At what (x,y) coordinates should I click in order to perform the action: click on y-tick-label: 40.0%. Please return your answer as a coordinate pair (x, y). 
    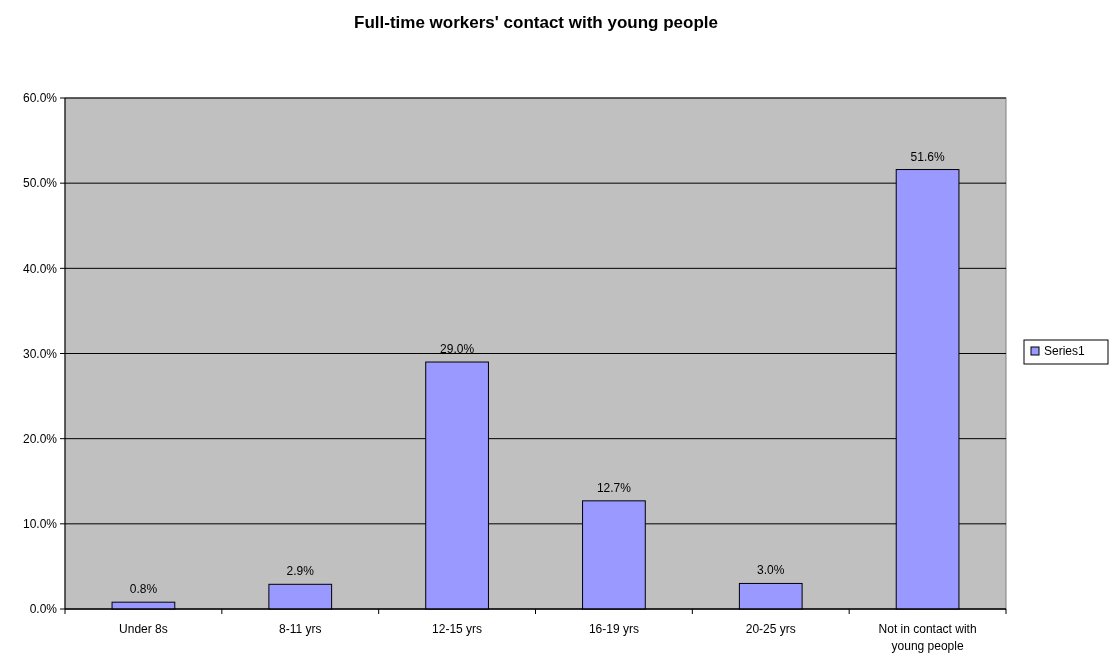
    Looking at the image, I should click on (40, 268).